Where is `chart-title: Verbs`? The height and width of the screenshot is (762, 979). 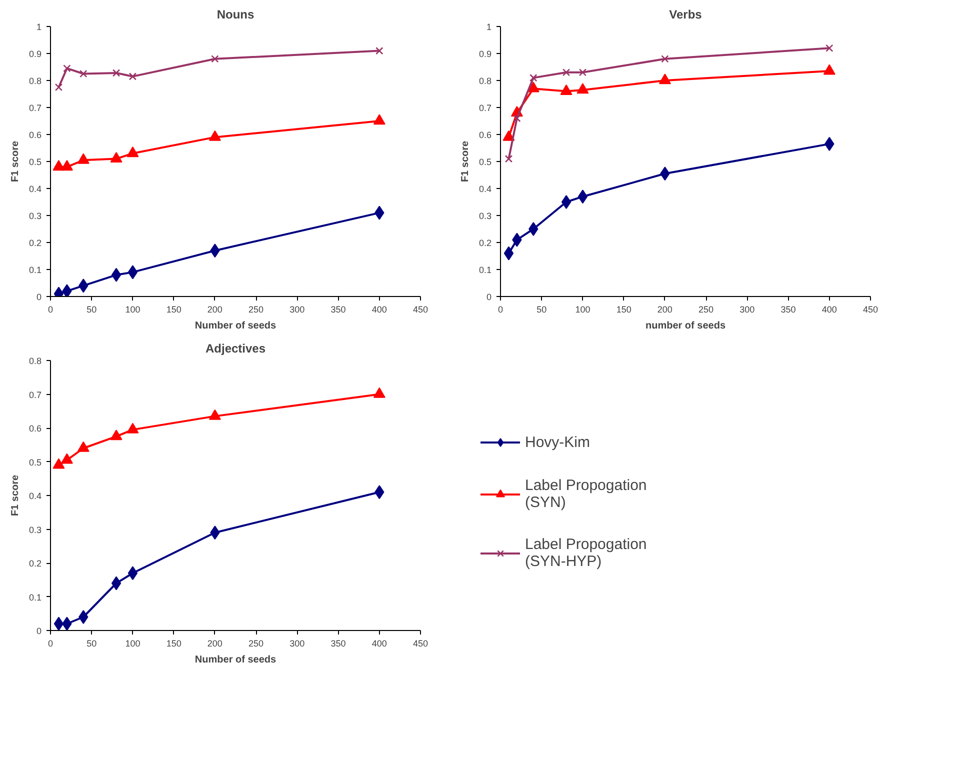 chart-title: Verbs is located at coordinates (685, 15).